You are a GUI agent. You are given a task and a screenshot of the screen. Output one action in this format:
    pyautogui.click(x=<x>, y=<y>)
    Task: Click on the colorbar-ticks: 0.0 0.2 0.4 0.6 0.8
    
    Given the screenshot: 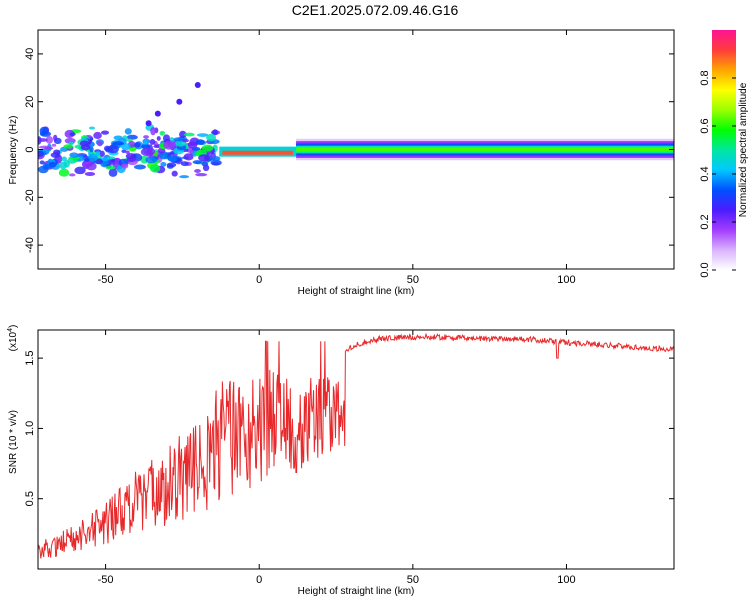 What is the action you would take?
    pyautogui.click(x=717, y=174)
    